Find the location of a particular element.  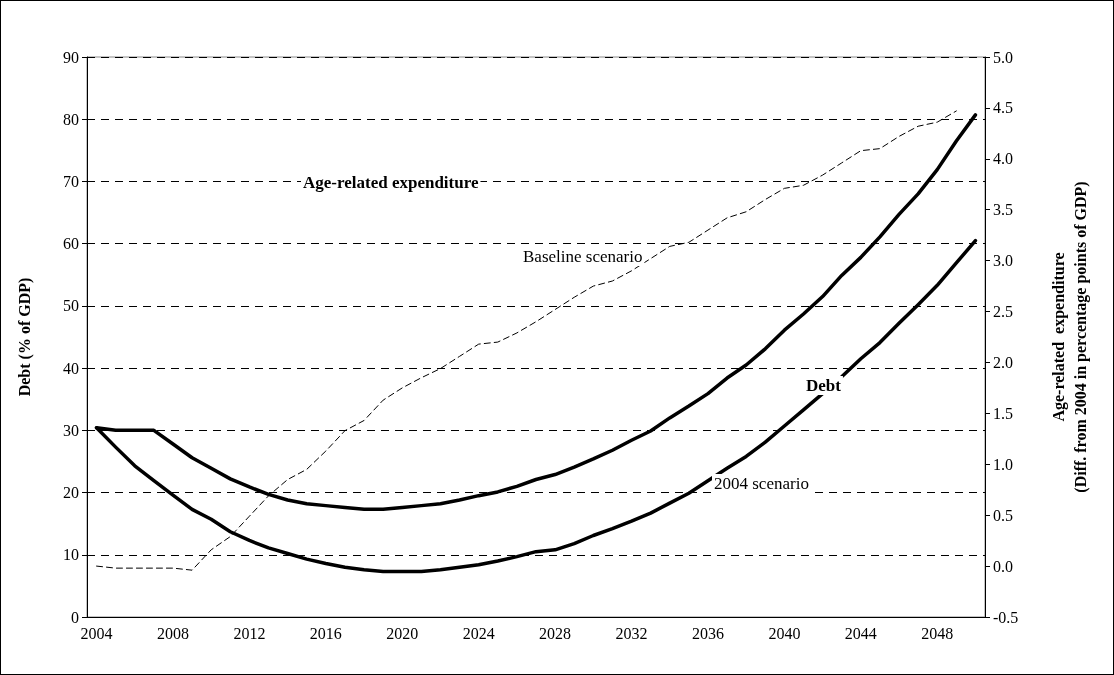

y2-tick-label: 2.0 is located at coordinates (1003, 362).